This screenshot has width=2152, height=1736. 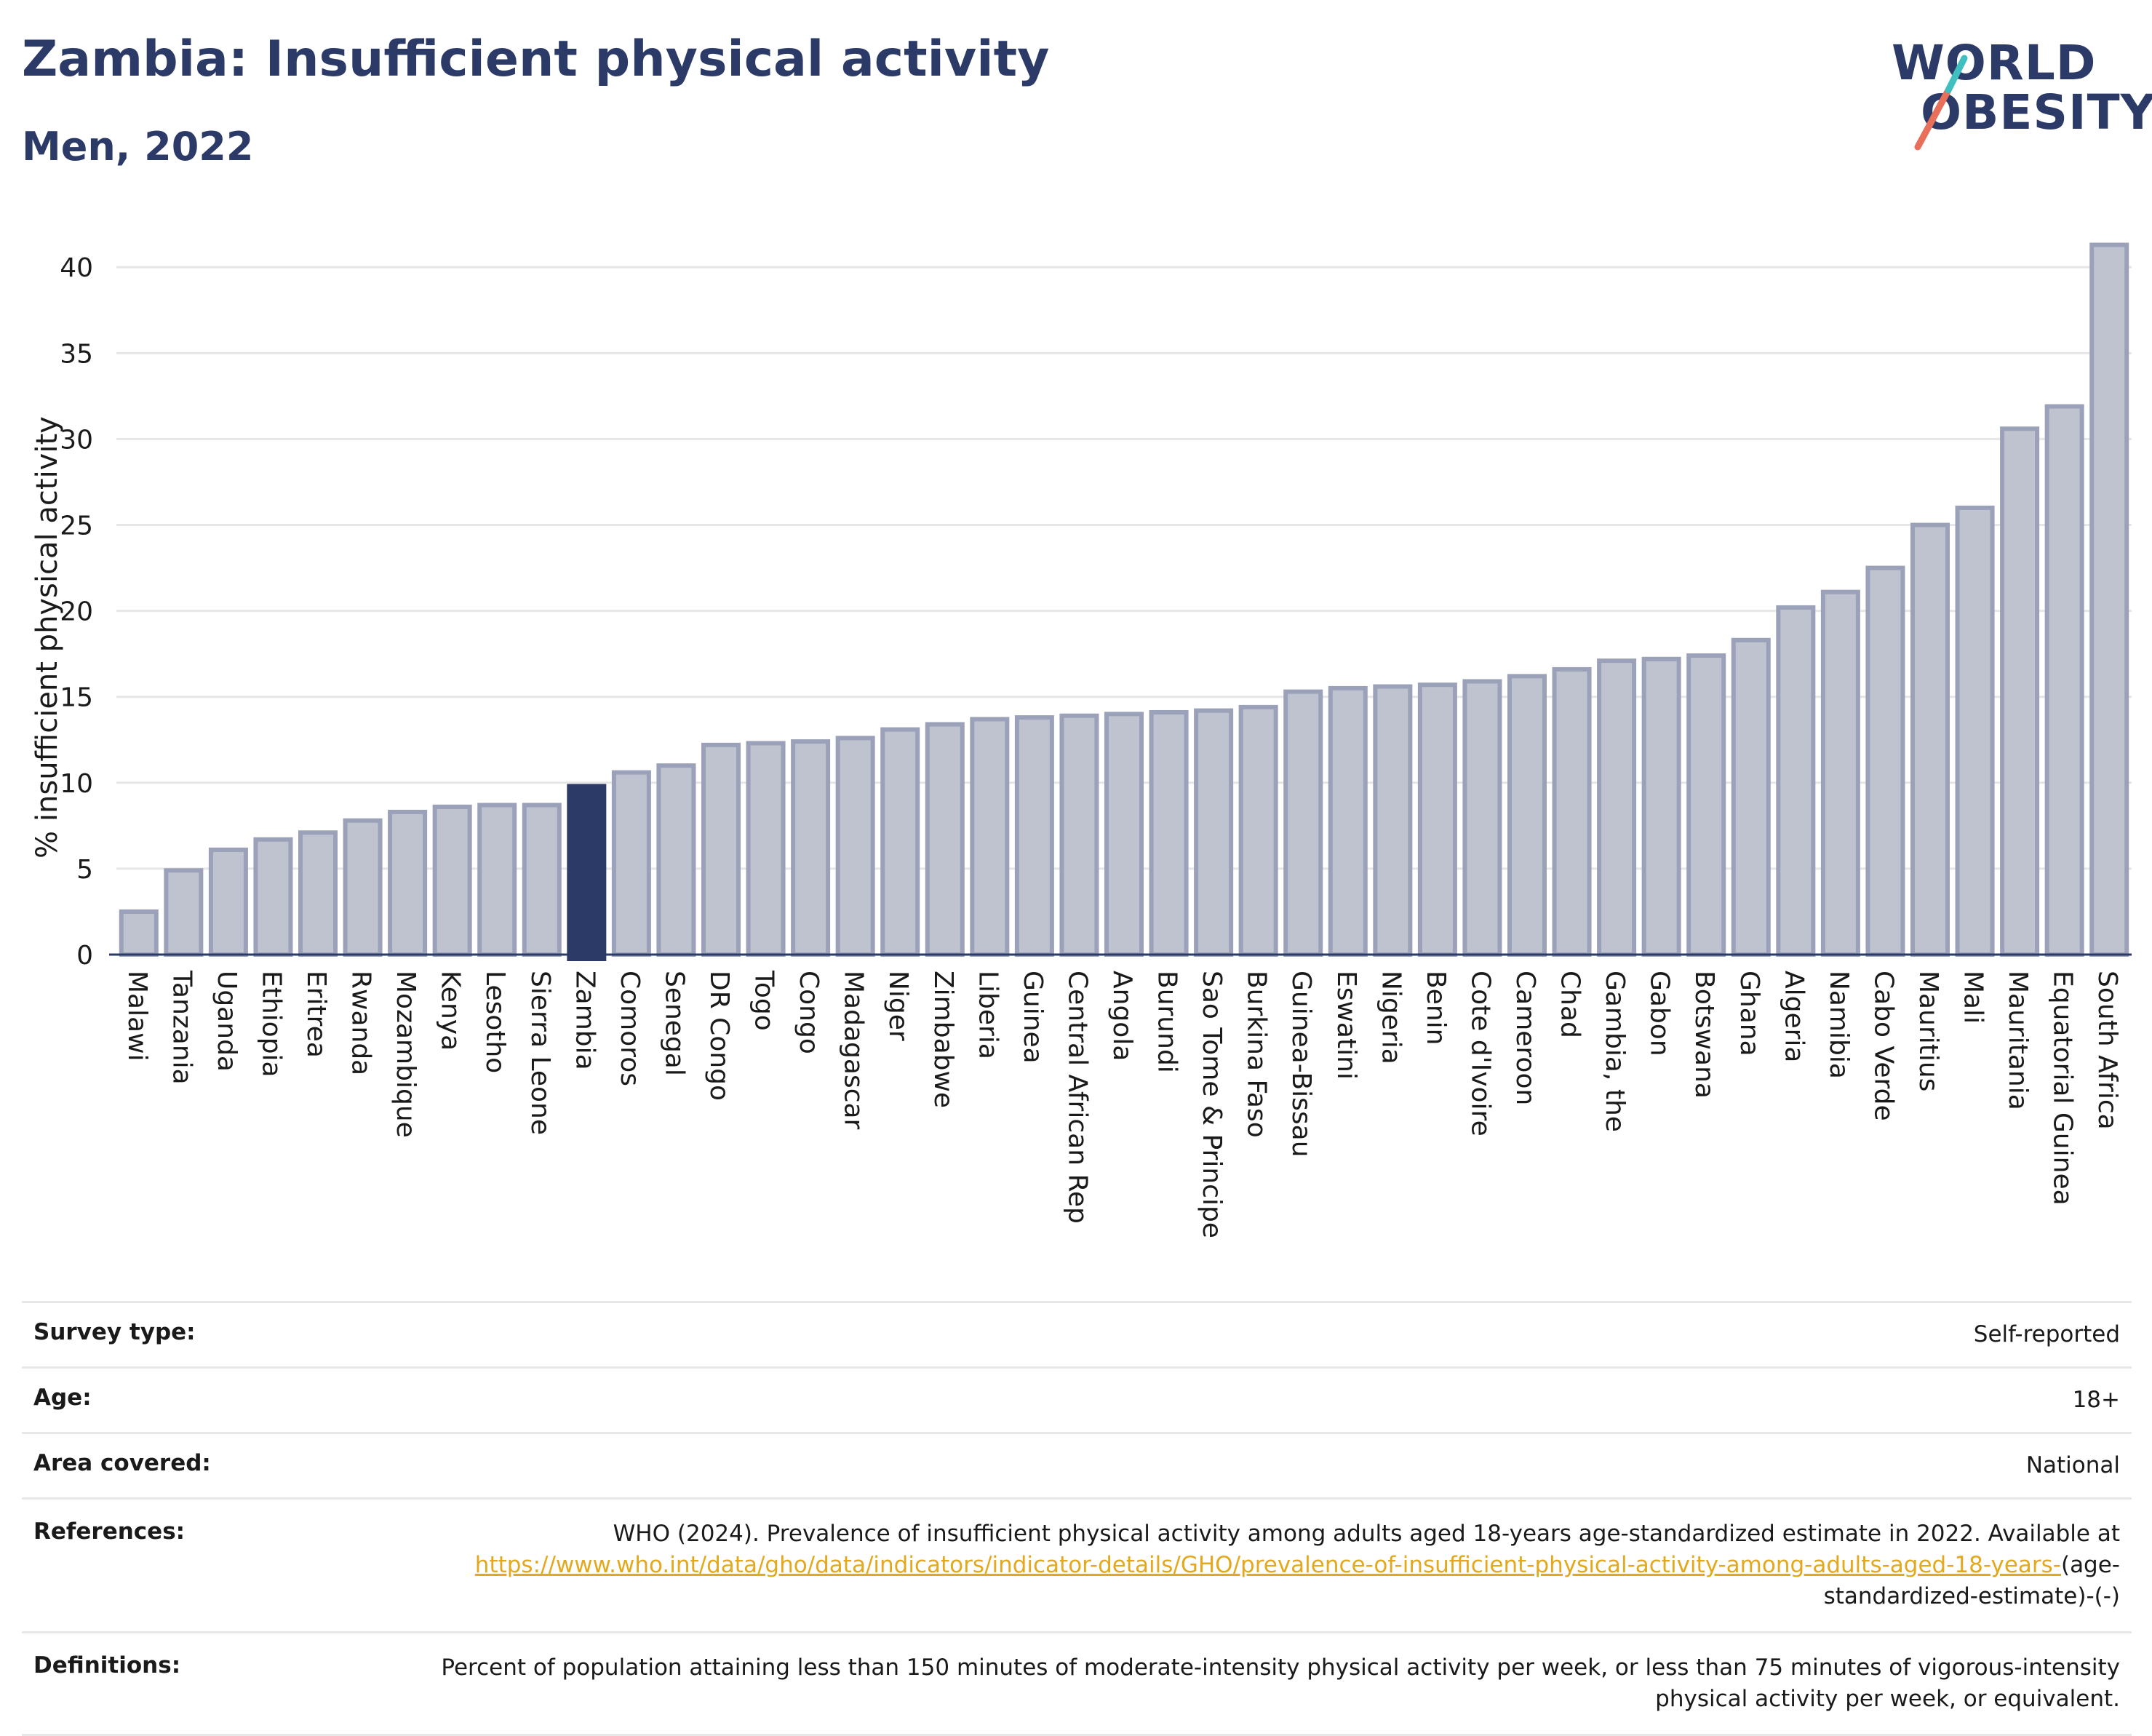 What do you see at coordinates (76, 440) in the screenshot?
I see `y-tick-label: 30` at bounding box center [76, 440].